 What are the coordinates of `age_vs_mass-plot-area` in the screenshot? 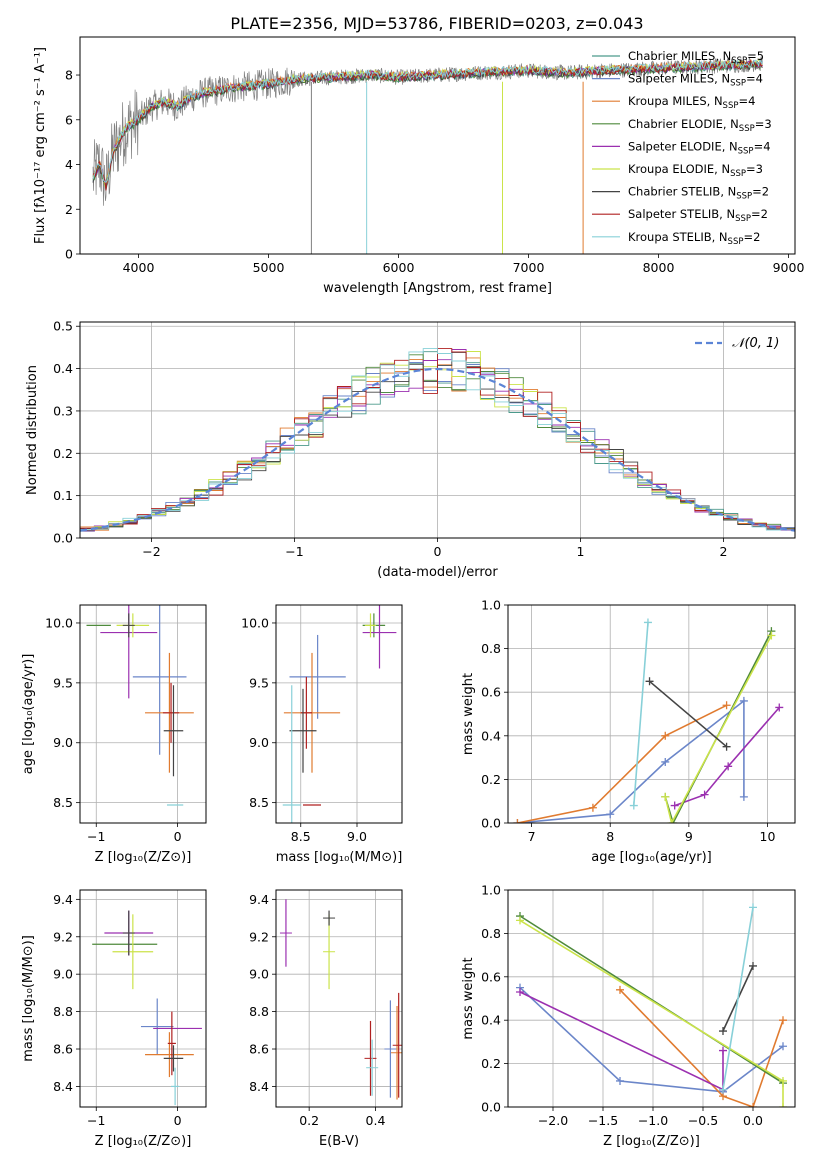 It's located at (339, 714).